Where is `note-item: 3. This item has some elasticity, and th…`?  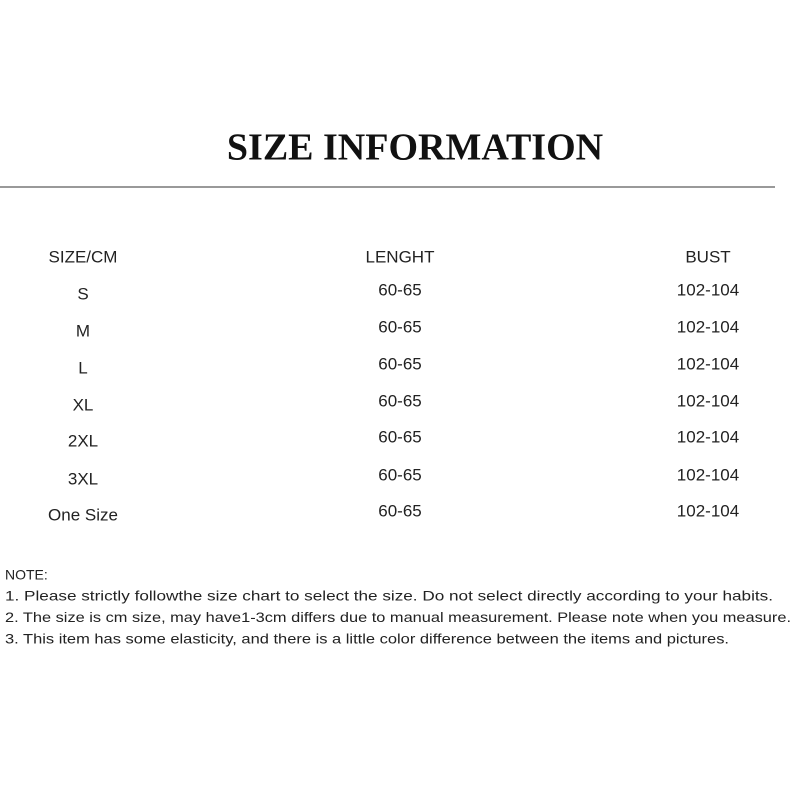
note-item: 3. This item has some elasticity, and th… is located at coordinates (367, 639).